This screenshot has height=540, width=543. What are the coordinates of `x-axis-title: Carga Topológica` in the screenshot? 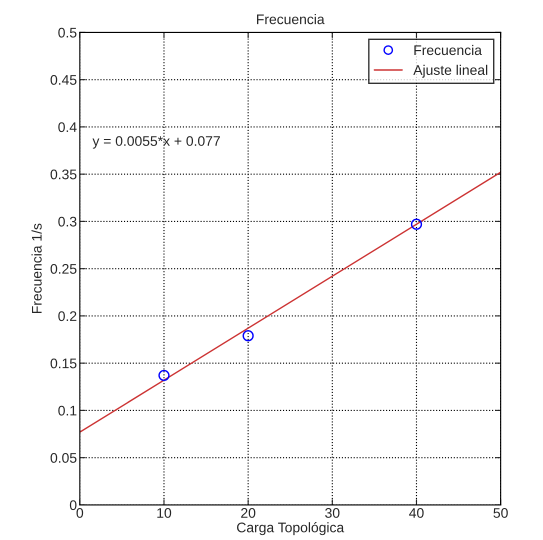 It's located at (290, 529).